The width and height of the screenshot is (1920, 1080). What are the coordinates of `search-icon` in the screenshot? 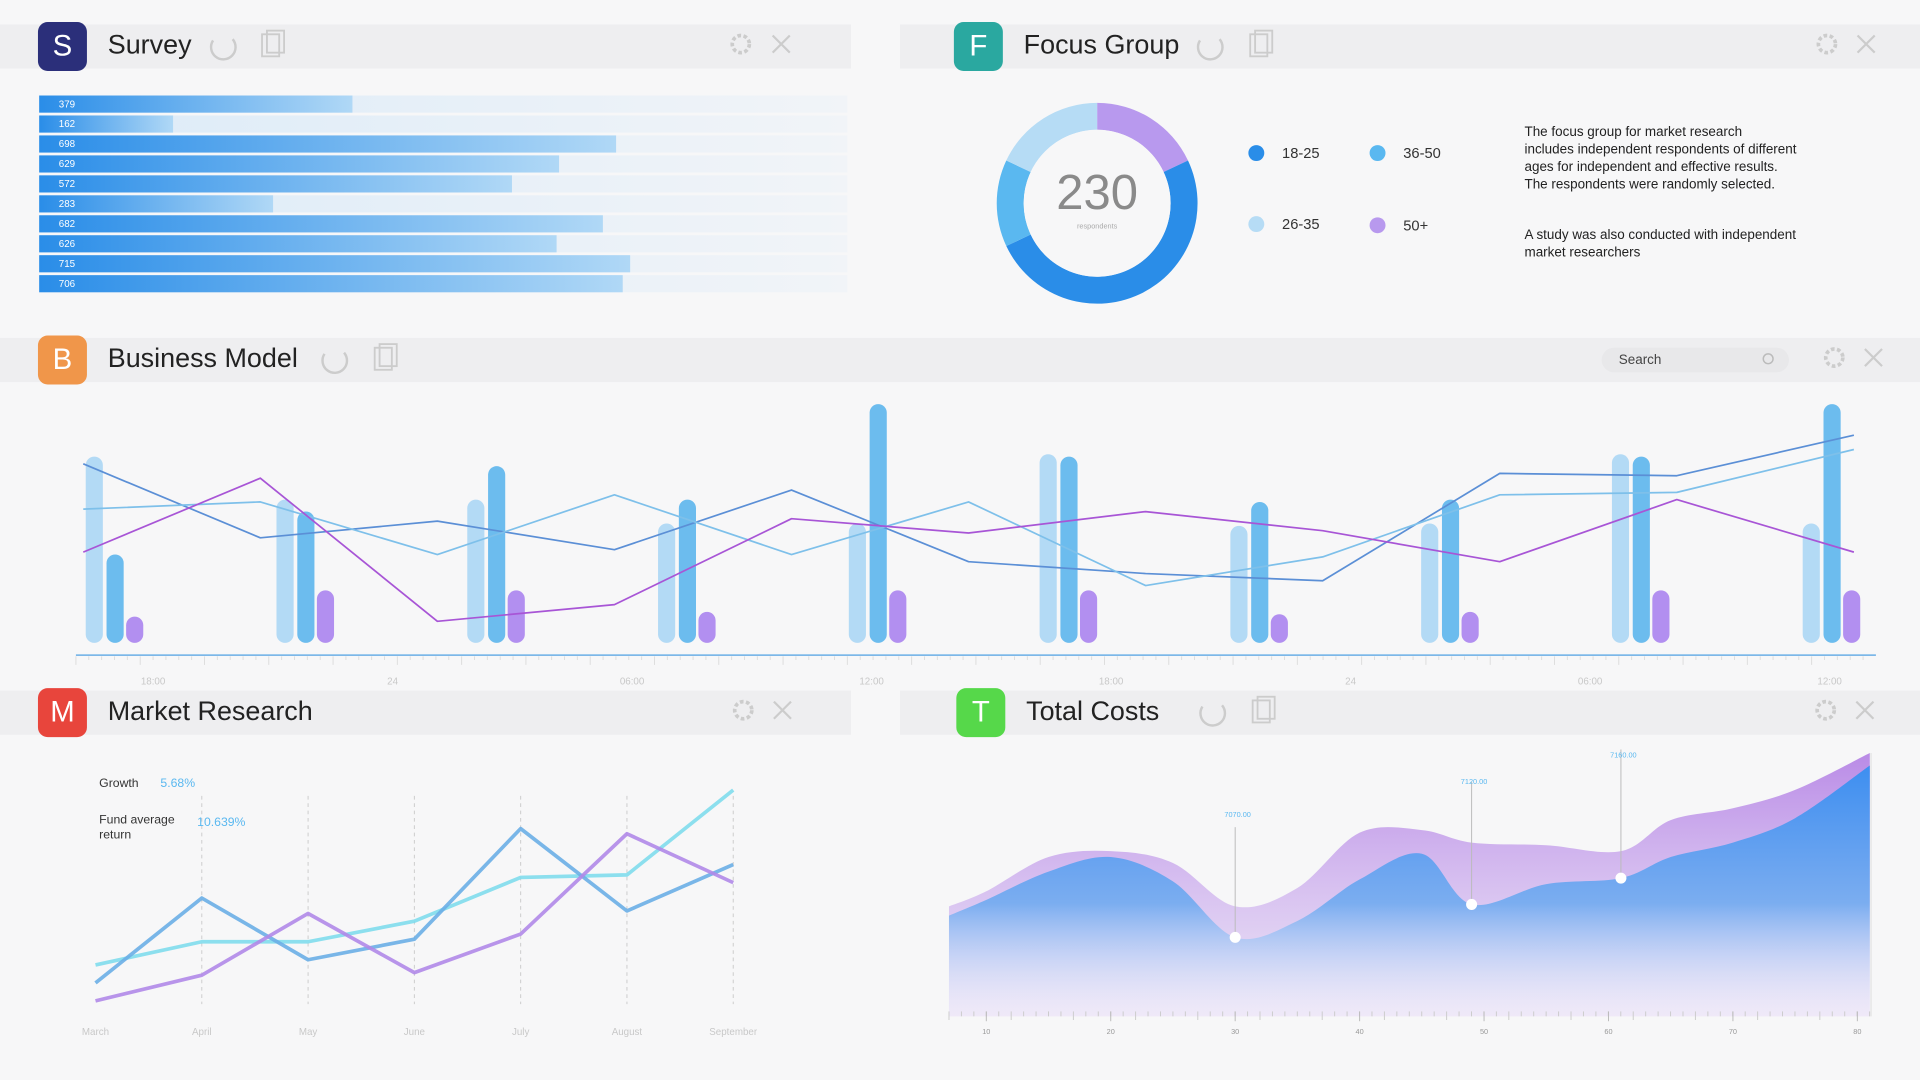 It's located at (1768, 359).